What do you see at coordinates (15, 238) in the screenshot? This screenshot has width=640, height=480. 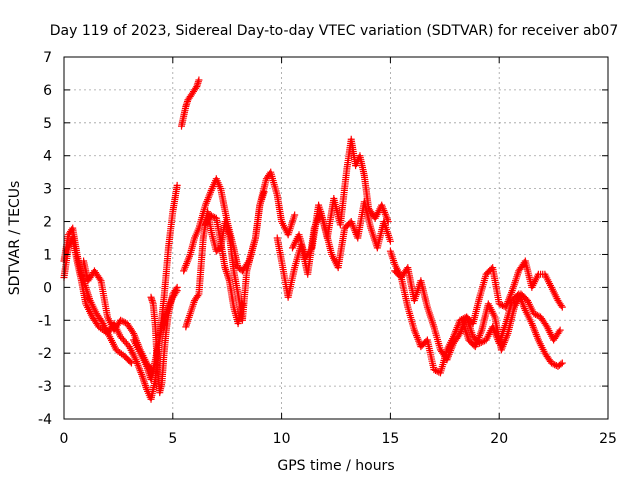 I see `y-axis-label: SDTVAR / TECUs` at bounding box center [15, 238].